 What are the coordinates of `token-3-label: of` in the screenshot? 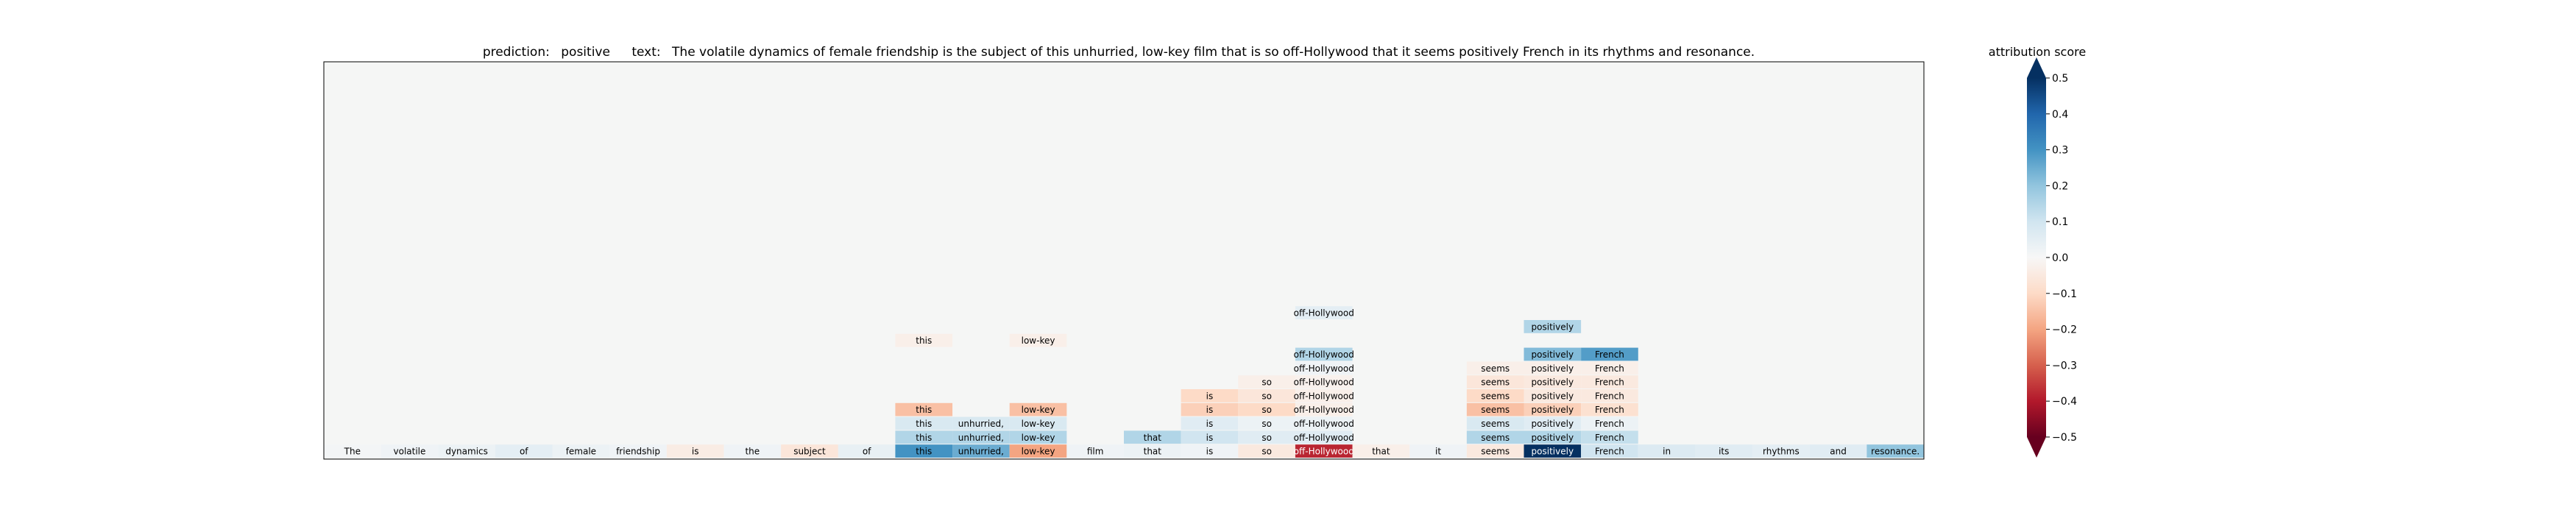 It's located at (524, 452).